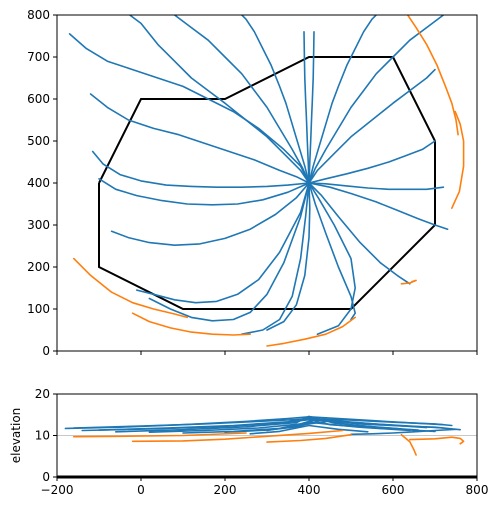  I want to click on x-tick-label: −200, so click(57, 490).